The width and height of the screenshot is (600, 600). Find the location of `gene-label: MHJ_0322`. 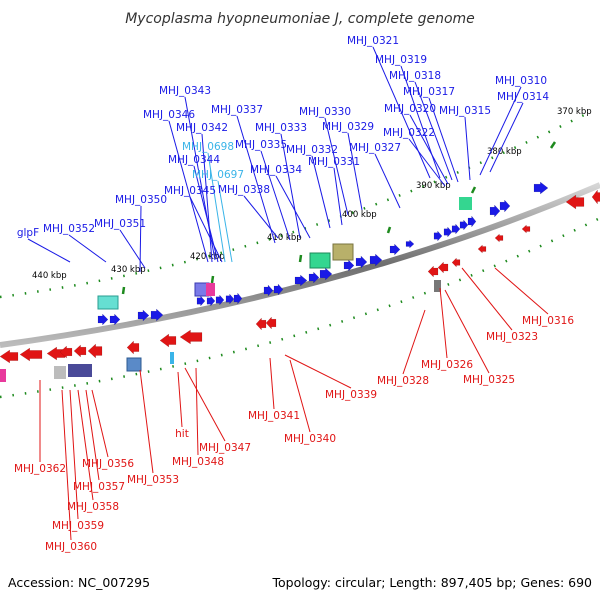

gene-label: MHJ_0322 is located at coordinates (409, 133).